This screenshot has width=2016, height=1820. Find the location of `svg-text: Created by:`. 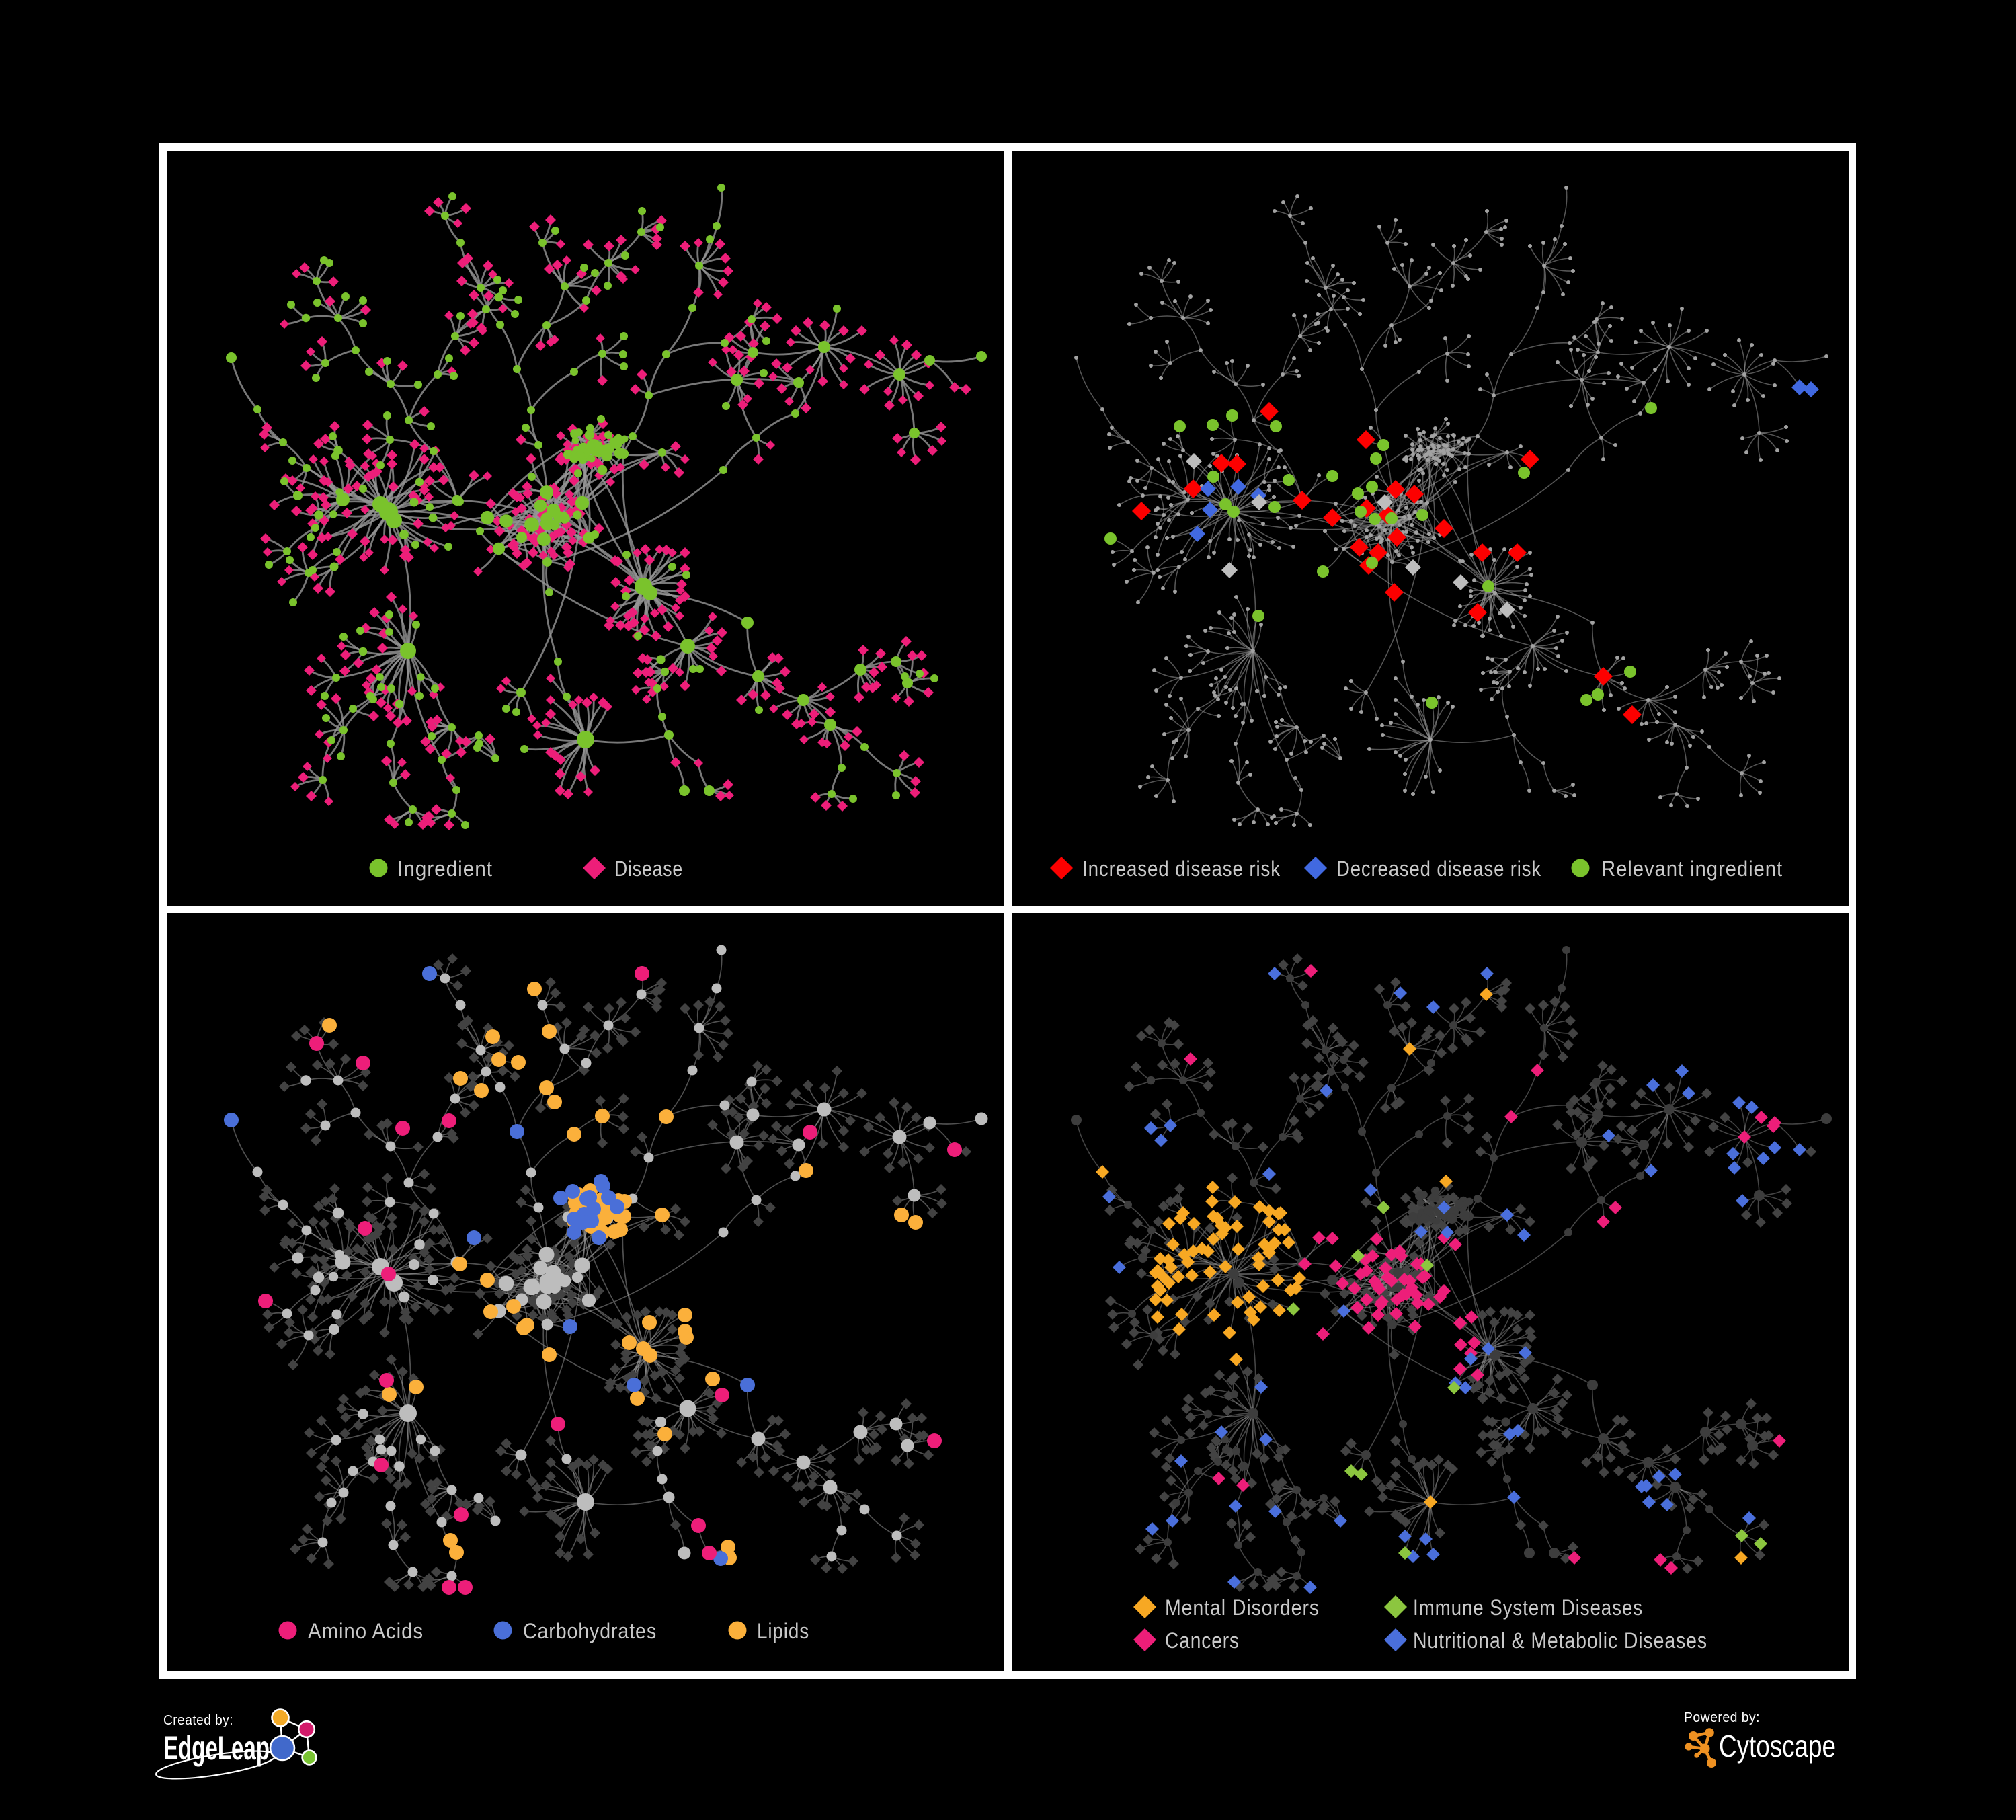

svg-text: Created by: is located at coordinates (198, 1720).